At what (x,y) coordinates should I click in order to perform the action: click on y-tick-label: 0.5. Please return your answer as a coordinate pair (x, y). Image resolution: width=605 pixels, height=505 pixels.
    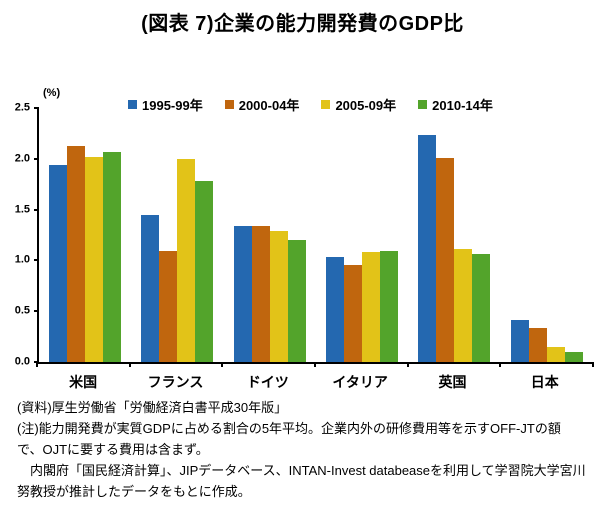
    Looking at the image, I should click on (22, 310).